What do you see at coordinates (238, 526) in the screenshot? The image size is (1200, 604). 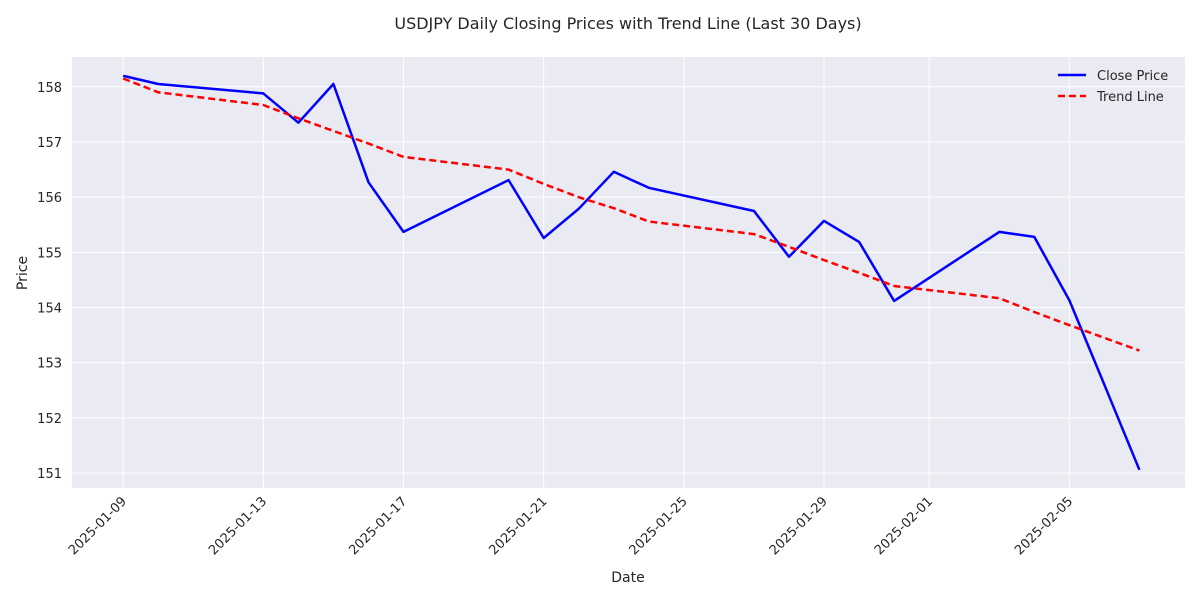 I see `x-tick-label: 2025-01-13` at bounding box center [238, 526].